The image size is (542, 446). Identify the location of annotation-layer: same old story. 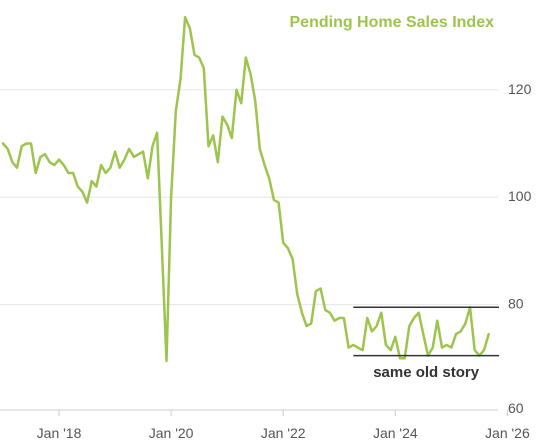
(426, 343).